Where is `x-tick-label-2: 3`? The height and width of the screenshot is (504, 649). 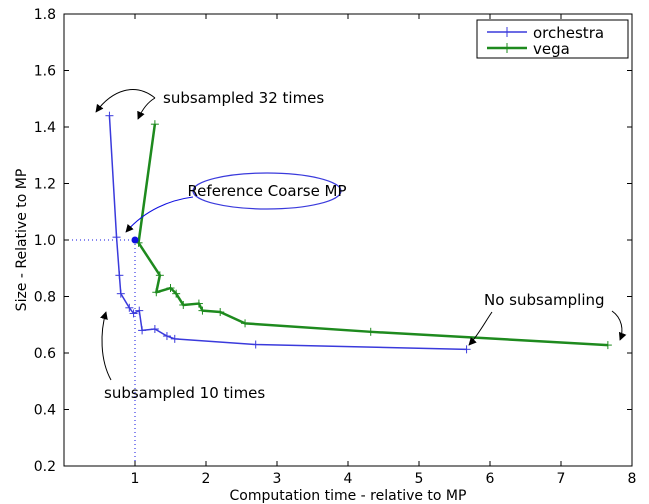
x-tick-label-2: 3 is located at coordinates (277, 479).